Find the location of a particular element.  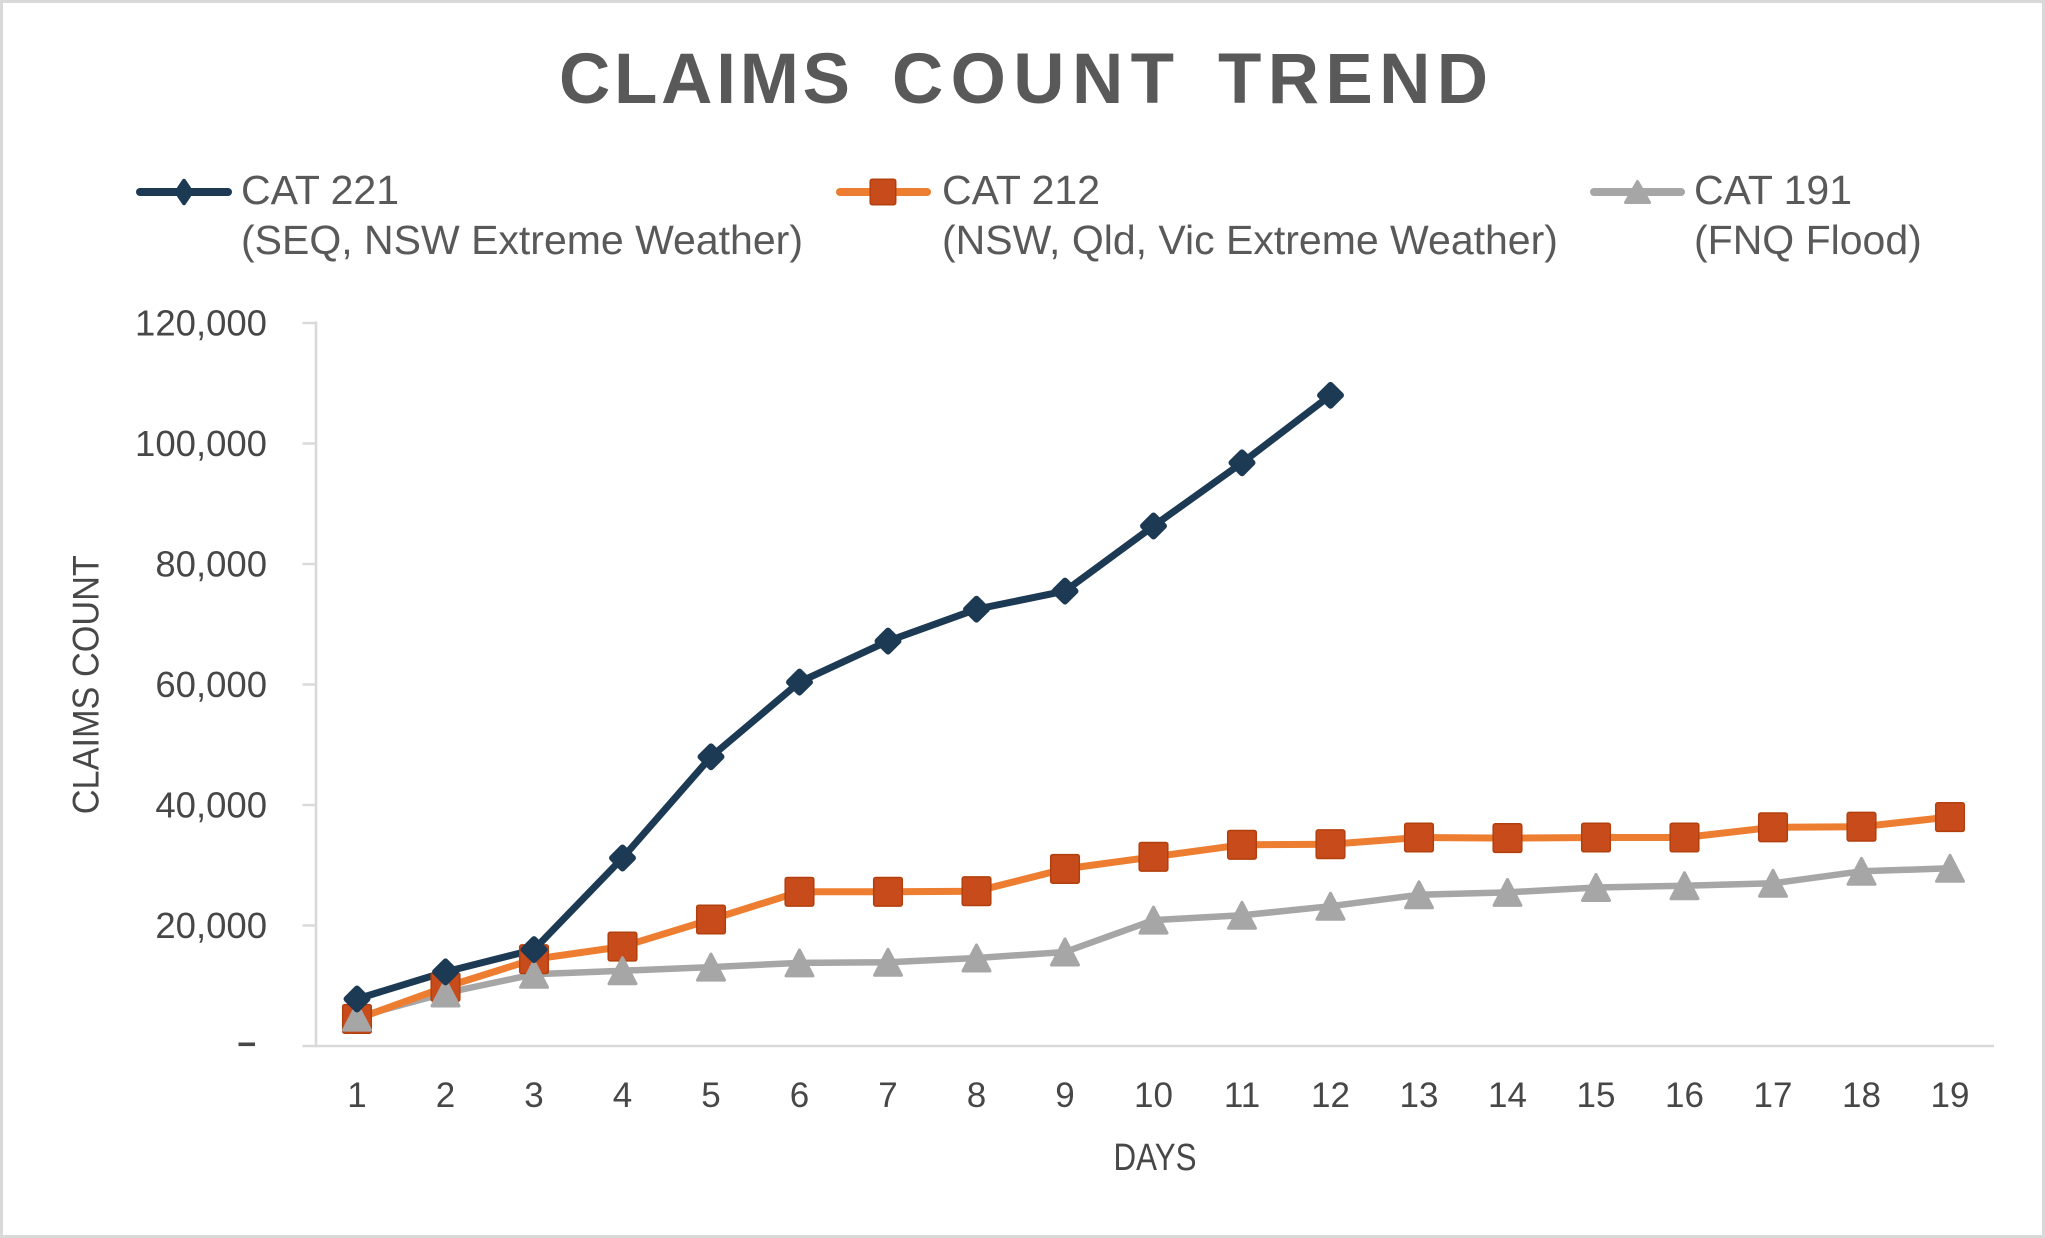

svg-text: 17 is located at coordinates (1773, 1095).